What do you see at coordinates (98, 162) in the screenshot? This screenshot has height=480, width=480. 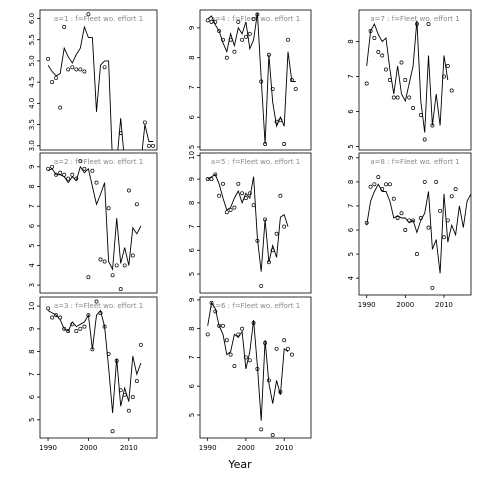 I see `panel-title: a=2 : f=Fleet wo. effort 1` at bounding box center [98, 162].